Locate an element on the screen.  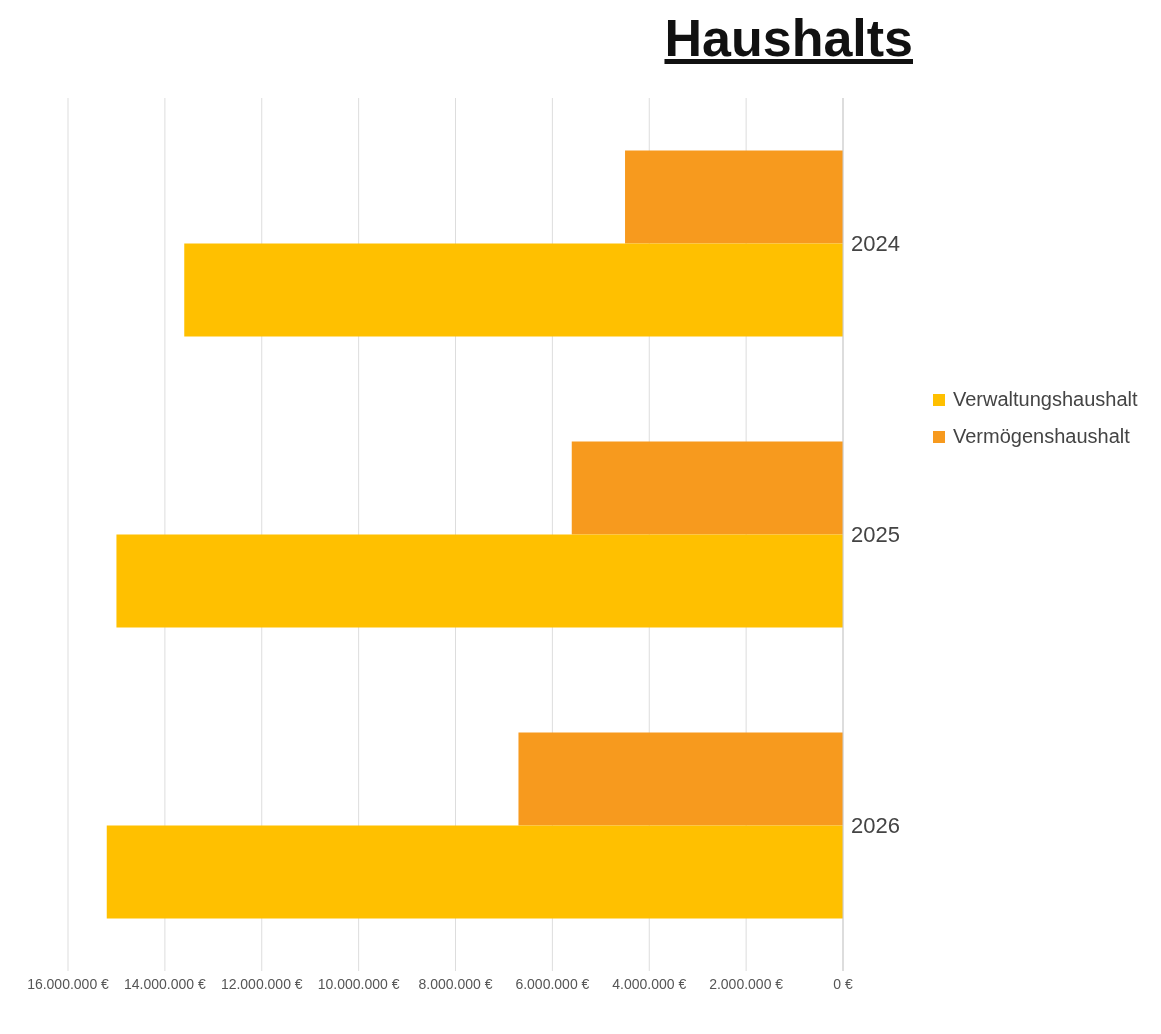
y-tick-label: 2026 is located at coordinates (875, 826).